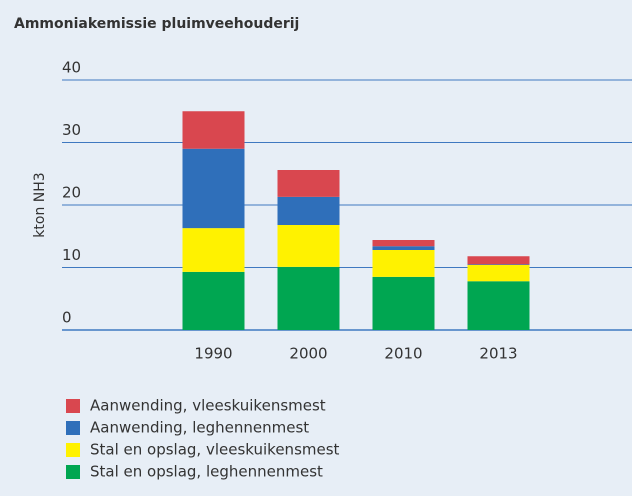 This screenshot has width=632, height=496. What do you see at coordinates (156, 24) in the screenshot?
I see `chart-title: Ammoniakemissie pluimveehouderij` at bounding box center [156, 24].